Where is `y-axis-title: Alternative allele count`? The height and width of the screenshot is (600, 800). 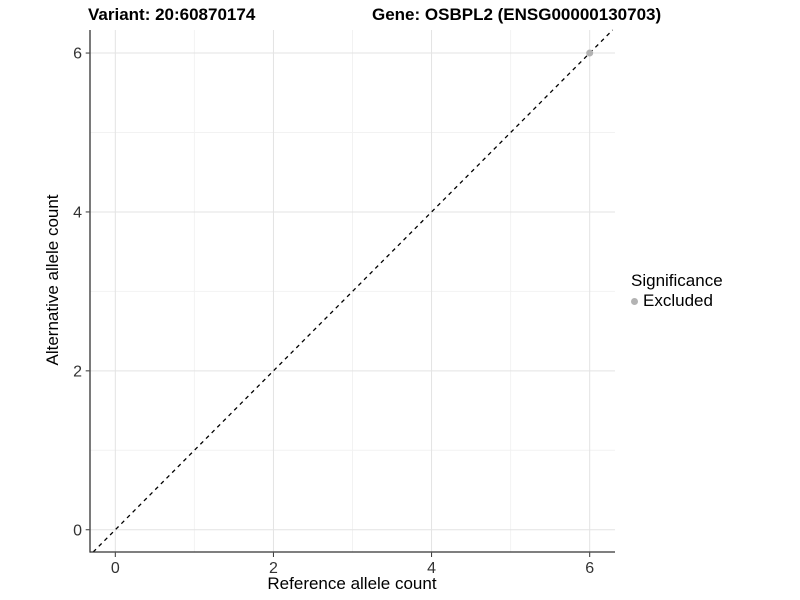
y-axis-title: Alternative allele count is located at coordinates (52, 279).